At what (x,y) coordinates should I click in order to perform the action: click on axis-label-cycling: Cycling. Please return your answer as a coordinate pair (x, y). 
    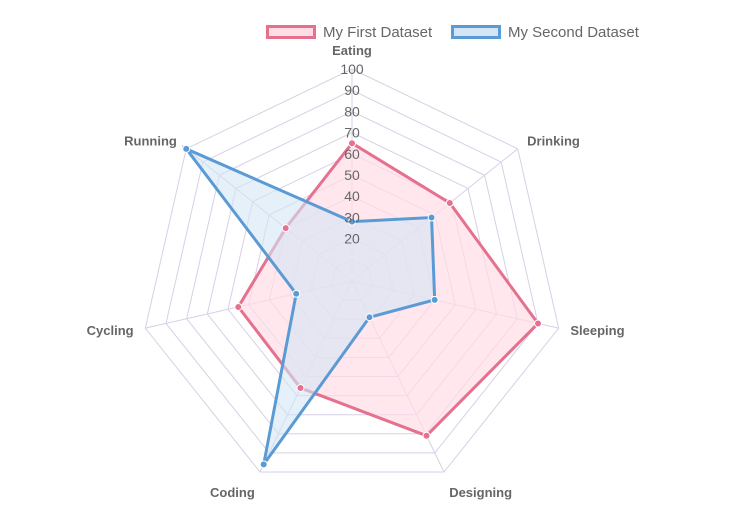
    Looking at the image, I should click on (110, 330).